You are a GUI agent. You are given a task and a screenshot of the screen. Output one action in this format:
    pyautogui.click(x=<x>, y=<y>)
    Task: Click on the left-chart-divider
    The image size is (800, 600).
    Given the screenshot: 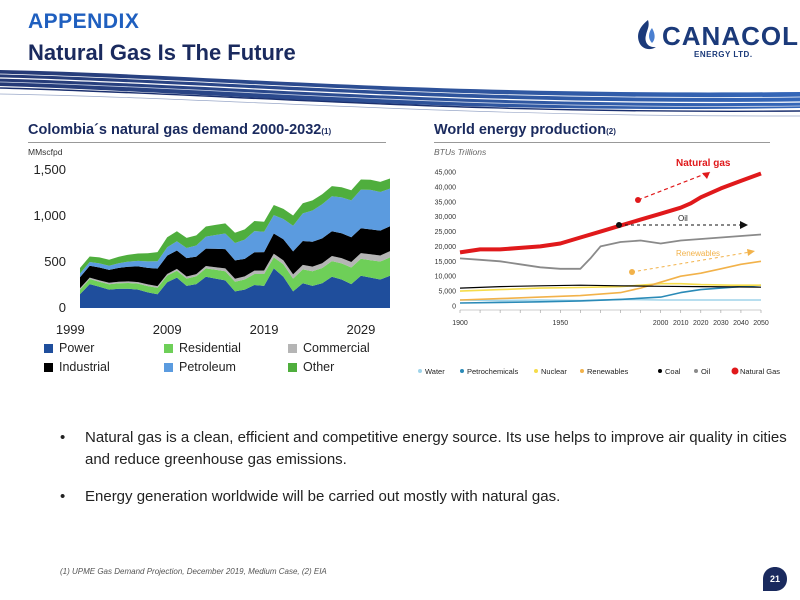 What is the action you would take?
    pyautogui.click(x=207, y=142)
    